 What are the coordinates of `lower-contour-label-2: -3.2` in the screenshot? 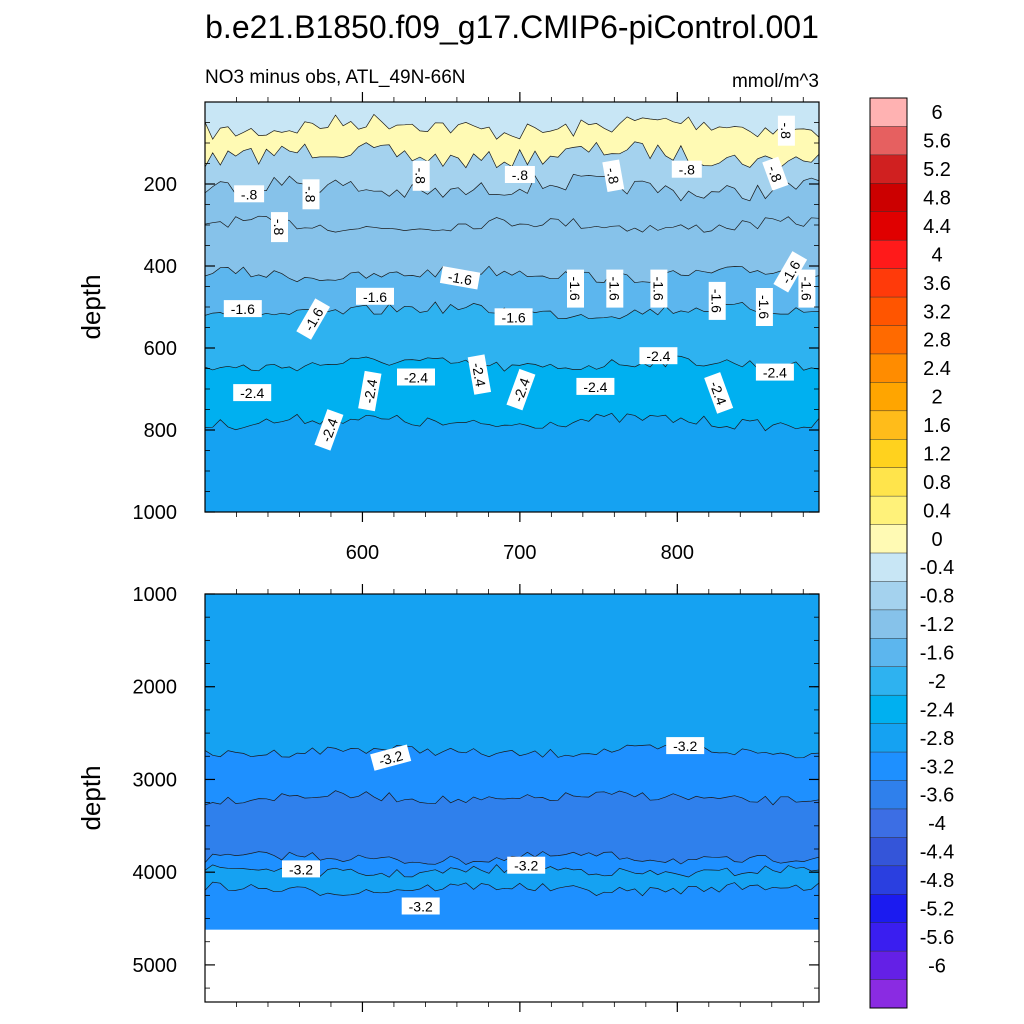 It's located at (301, 869).